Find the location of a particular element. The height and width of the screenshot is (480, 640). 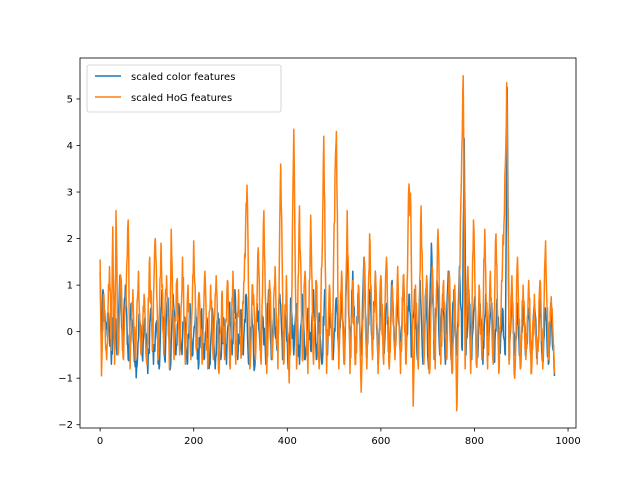

x-tick-label: 800 is located at coordinates (474, 441).